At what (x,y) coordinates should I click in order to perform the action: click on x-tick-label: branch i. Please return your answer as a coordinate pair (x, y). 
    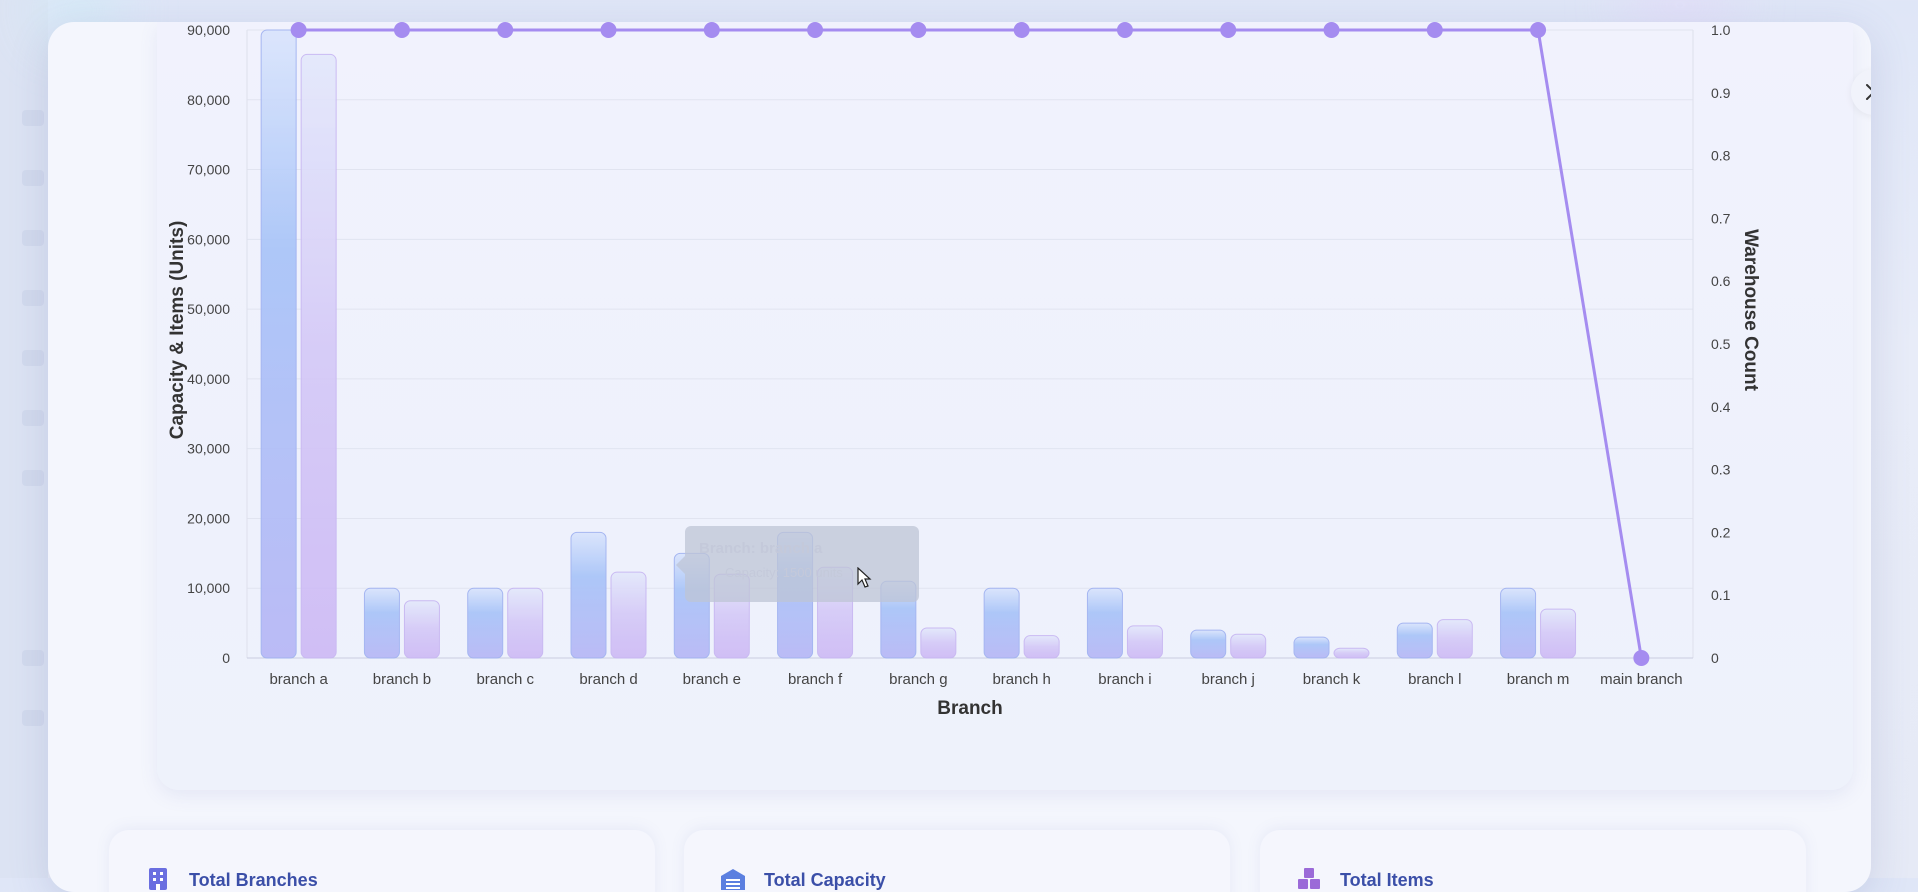
    Looking at the image, I should click on (1124, 679).